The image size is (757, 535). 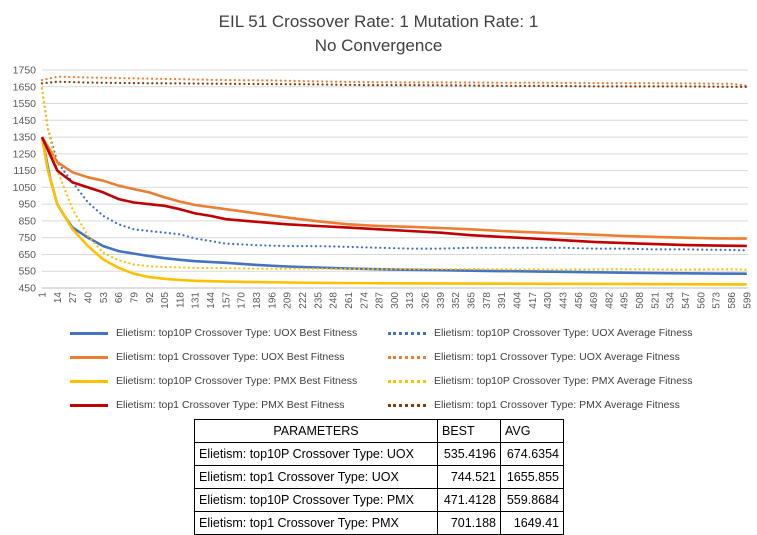 What do you see at coordinates (316, 500) in the screenshot?
I see `param-cell: Elietism: top10P Crossover Type: PMX` at bounding box center [316, 500].